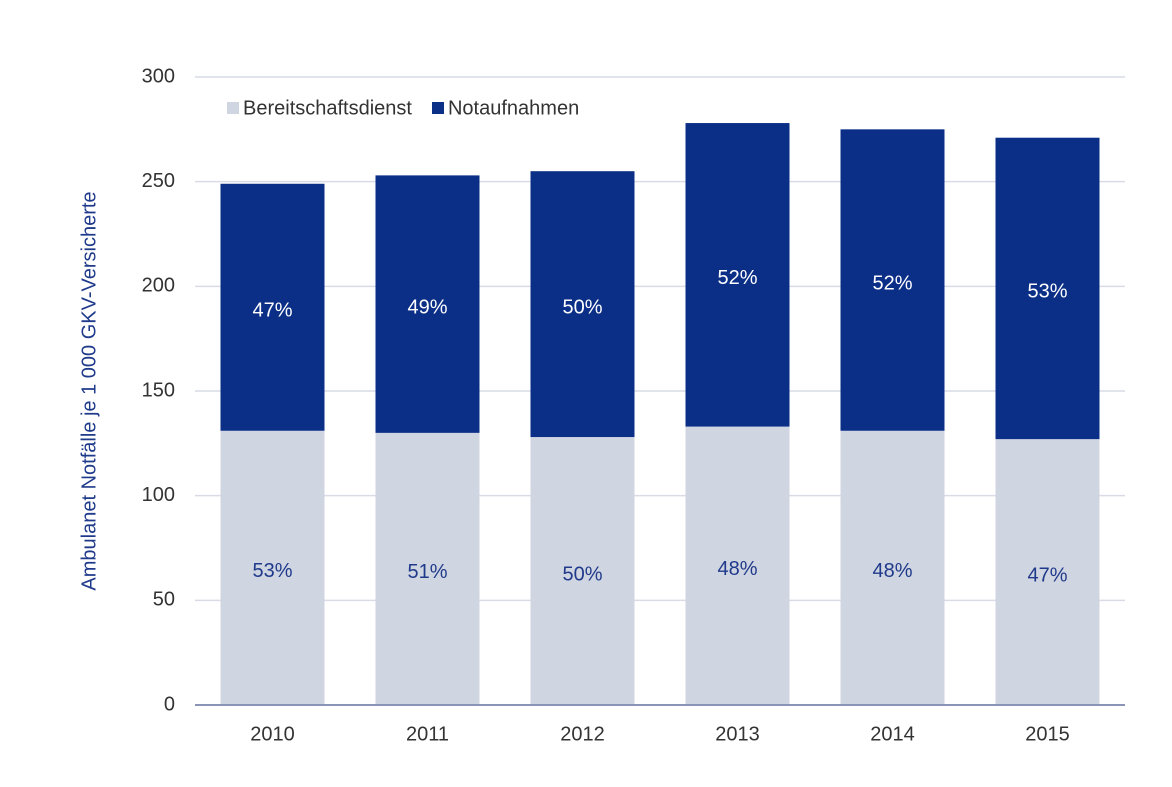 The width and height of the screenshot is (1172, 787). Describe the element at coordinates (582, 734) in the screenshot. I see `x-tick-label: 2012` at that location.